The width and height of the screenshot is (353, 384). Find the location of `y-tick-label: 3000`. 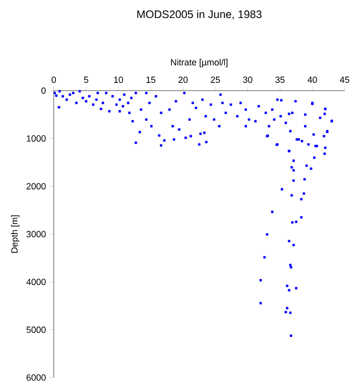

y-tick-label: 3000 is located at coordinates (36, 234).